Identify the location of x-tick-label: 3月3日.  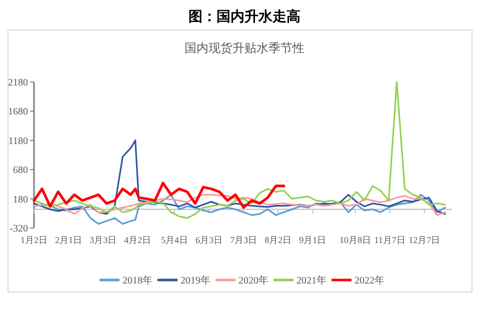
(103, 240).